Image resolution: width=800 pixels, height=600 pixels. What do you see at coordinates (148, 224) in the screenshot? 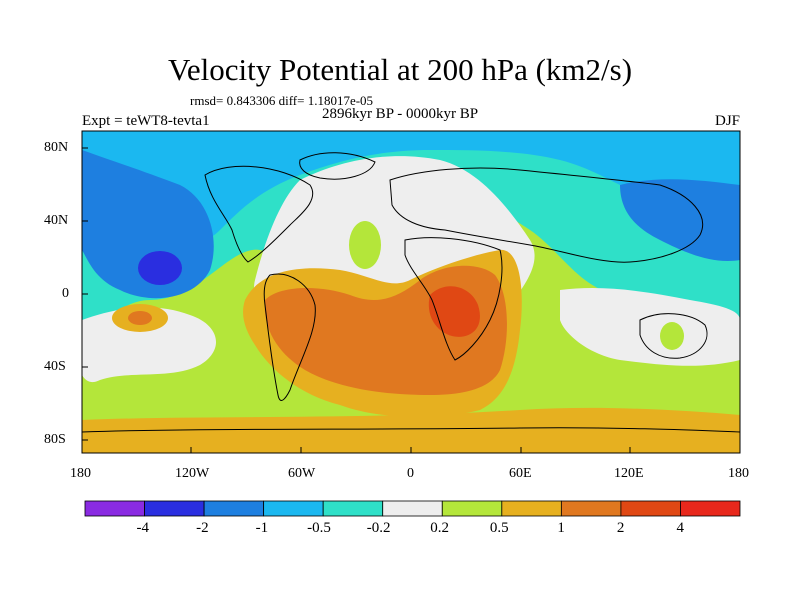
I see `contour-neg-2-west` at bounding box center [148, 224].